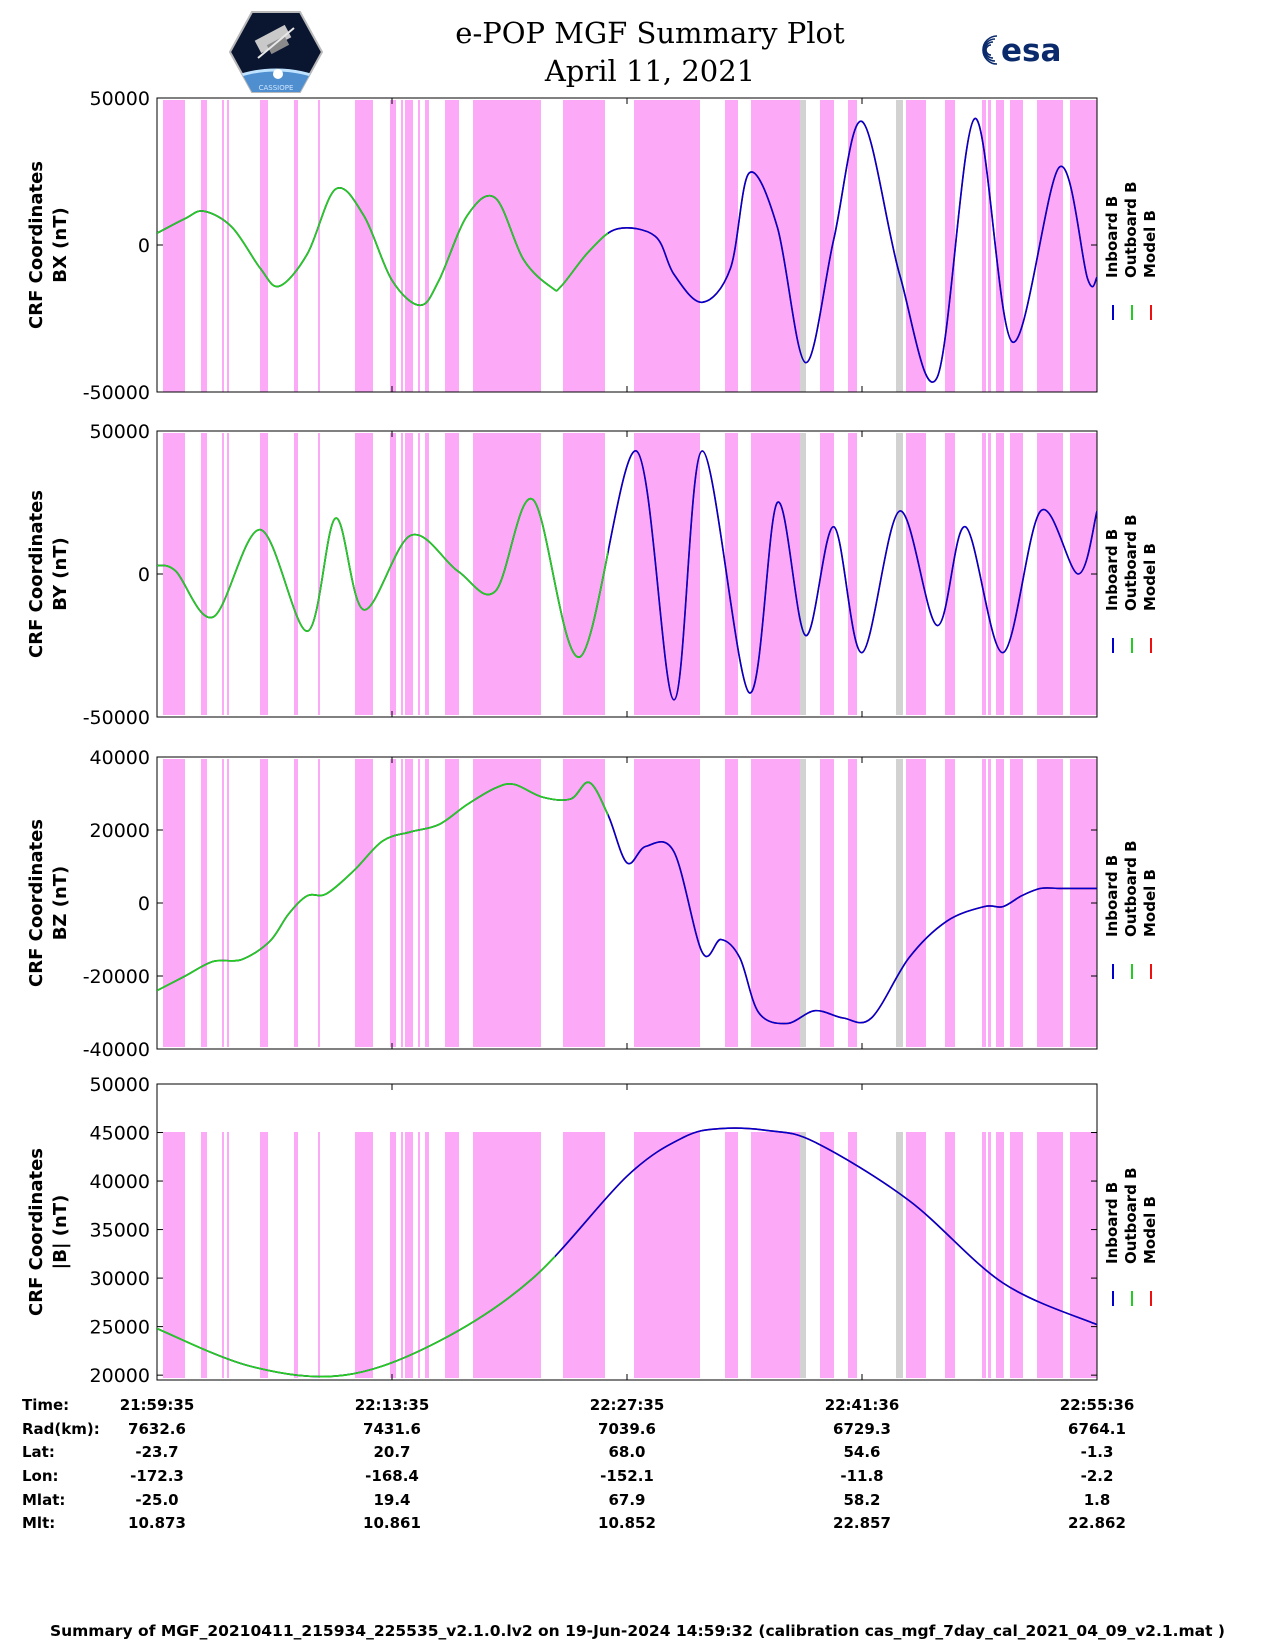  I want to click on y-tick-label: 35000, so click(120, 1231).